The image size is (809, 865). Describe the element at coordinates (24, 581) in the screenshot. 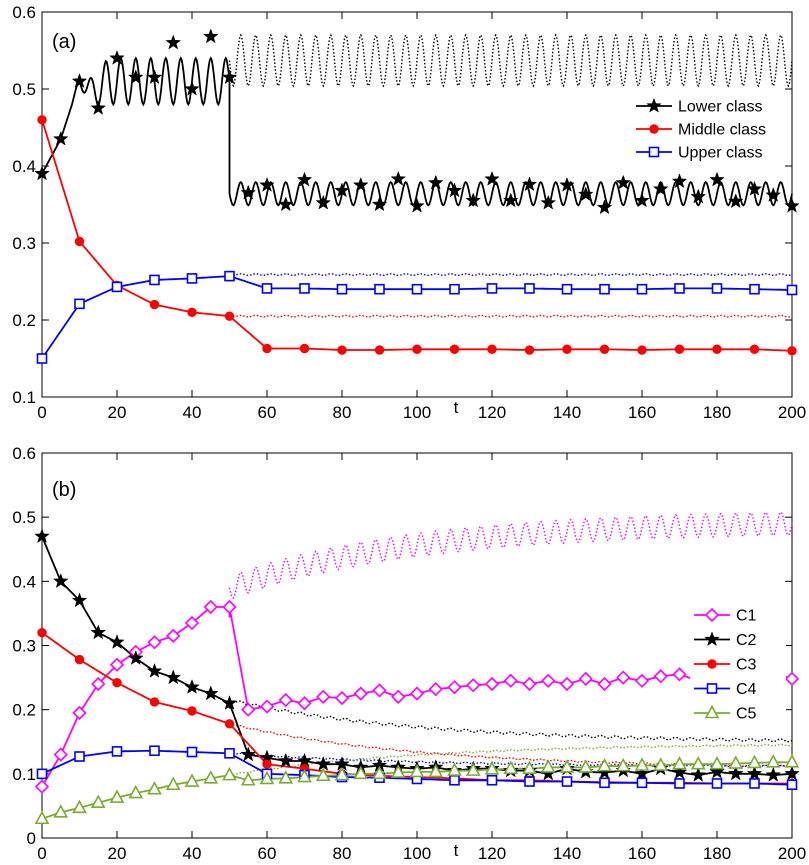

I see `panel-b-y-tick-label: 0.4` at that location.